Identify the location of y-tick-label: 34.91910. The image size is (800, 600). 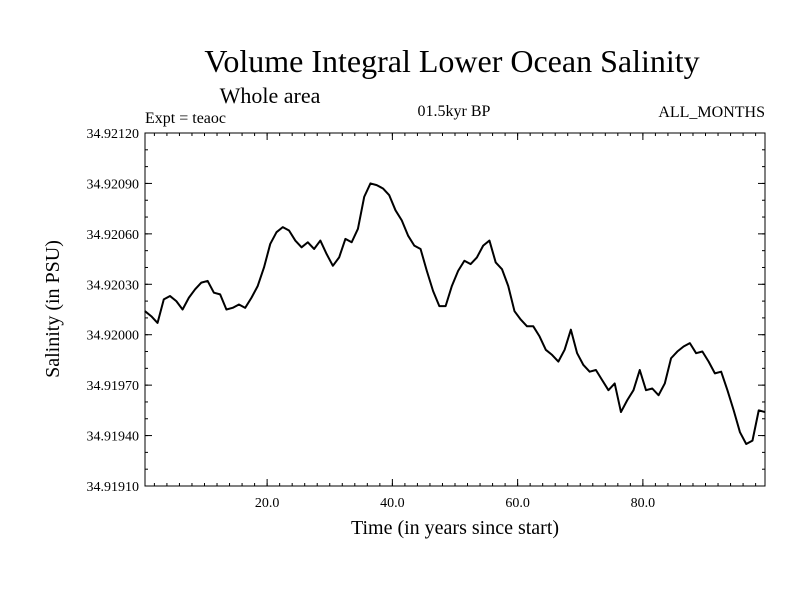
(113, 487).